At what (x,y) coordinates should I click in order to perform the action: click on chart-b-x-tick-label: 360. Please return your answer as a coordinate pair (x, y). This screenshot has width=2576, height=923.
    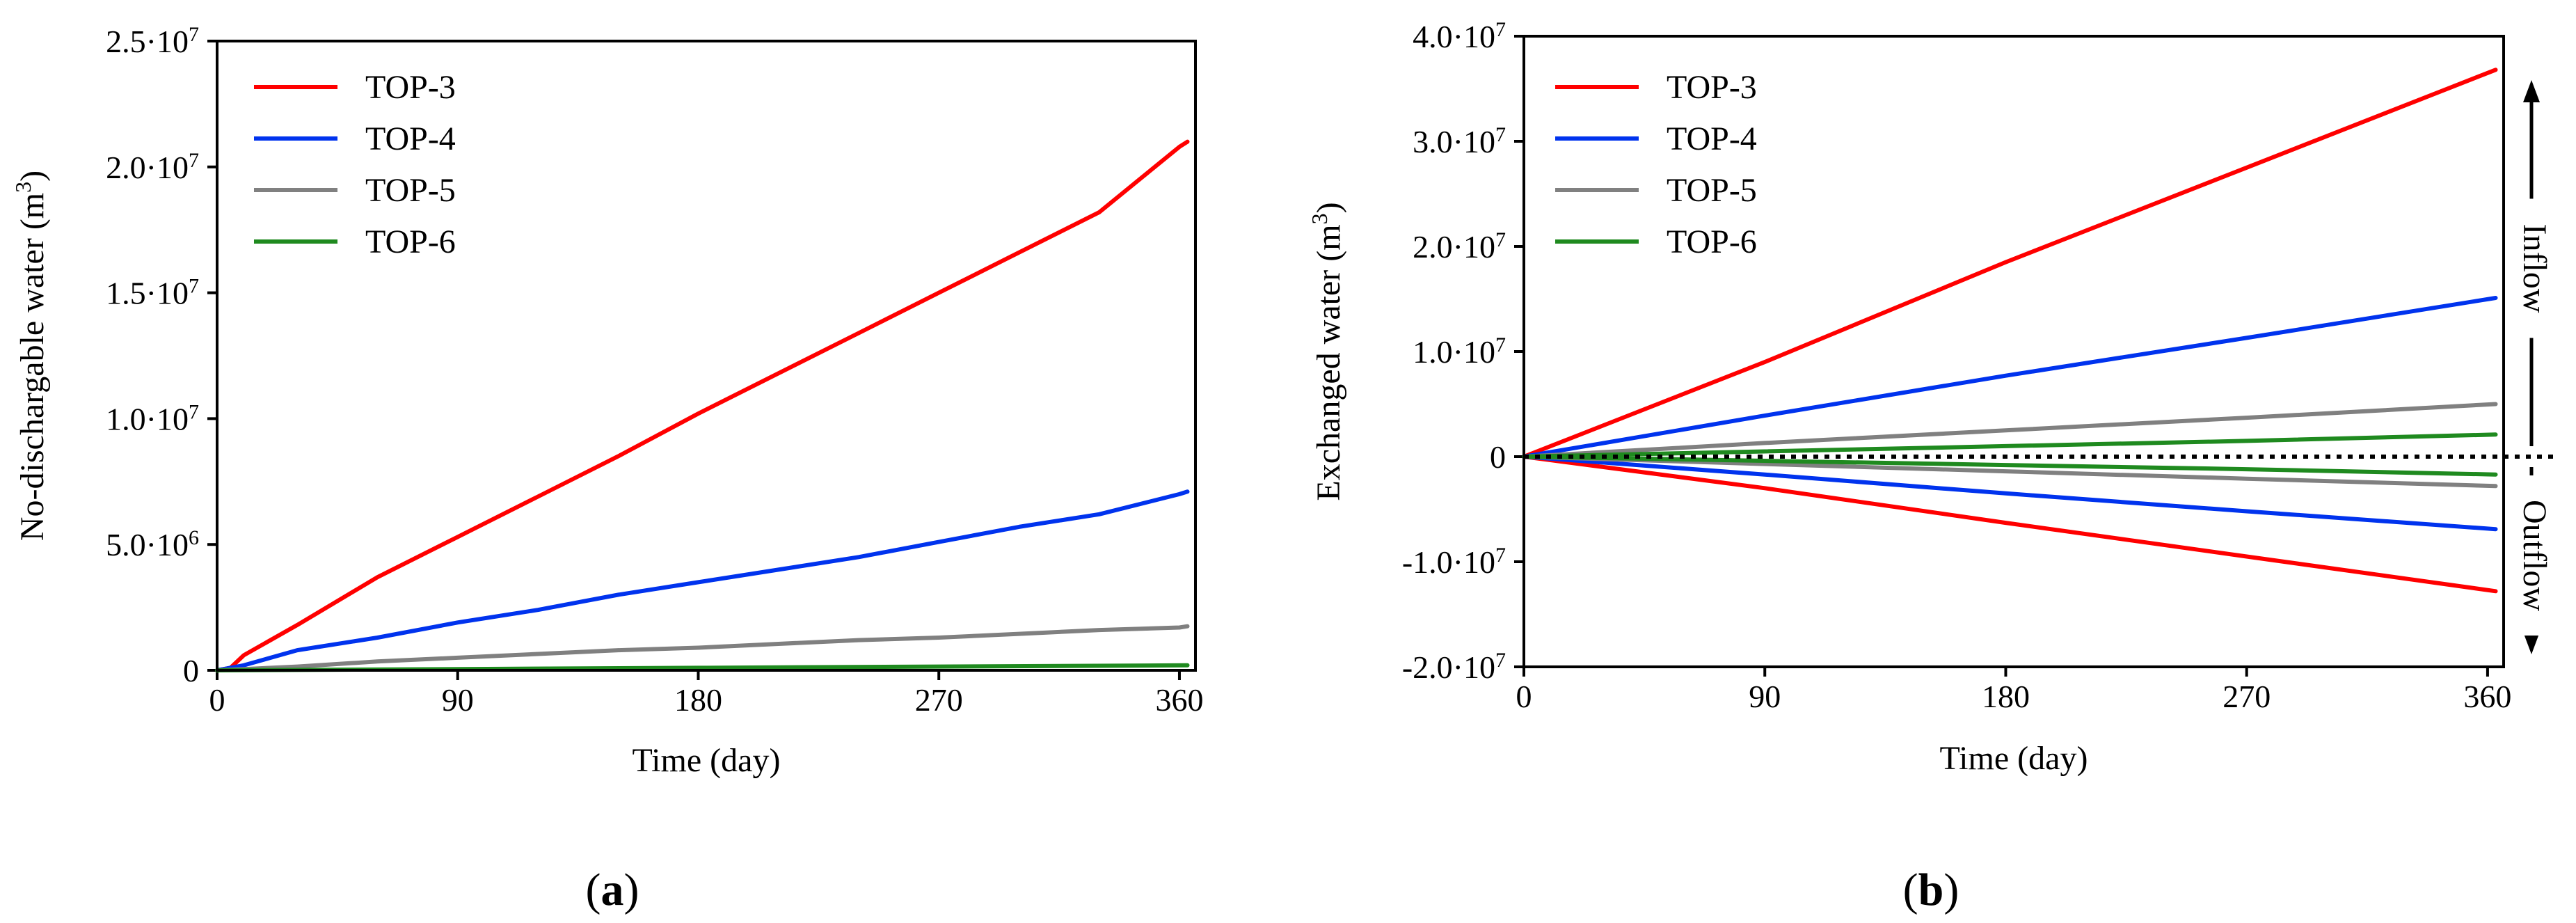
    Looking at the image, I should click on (2487, 696).